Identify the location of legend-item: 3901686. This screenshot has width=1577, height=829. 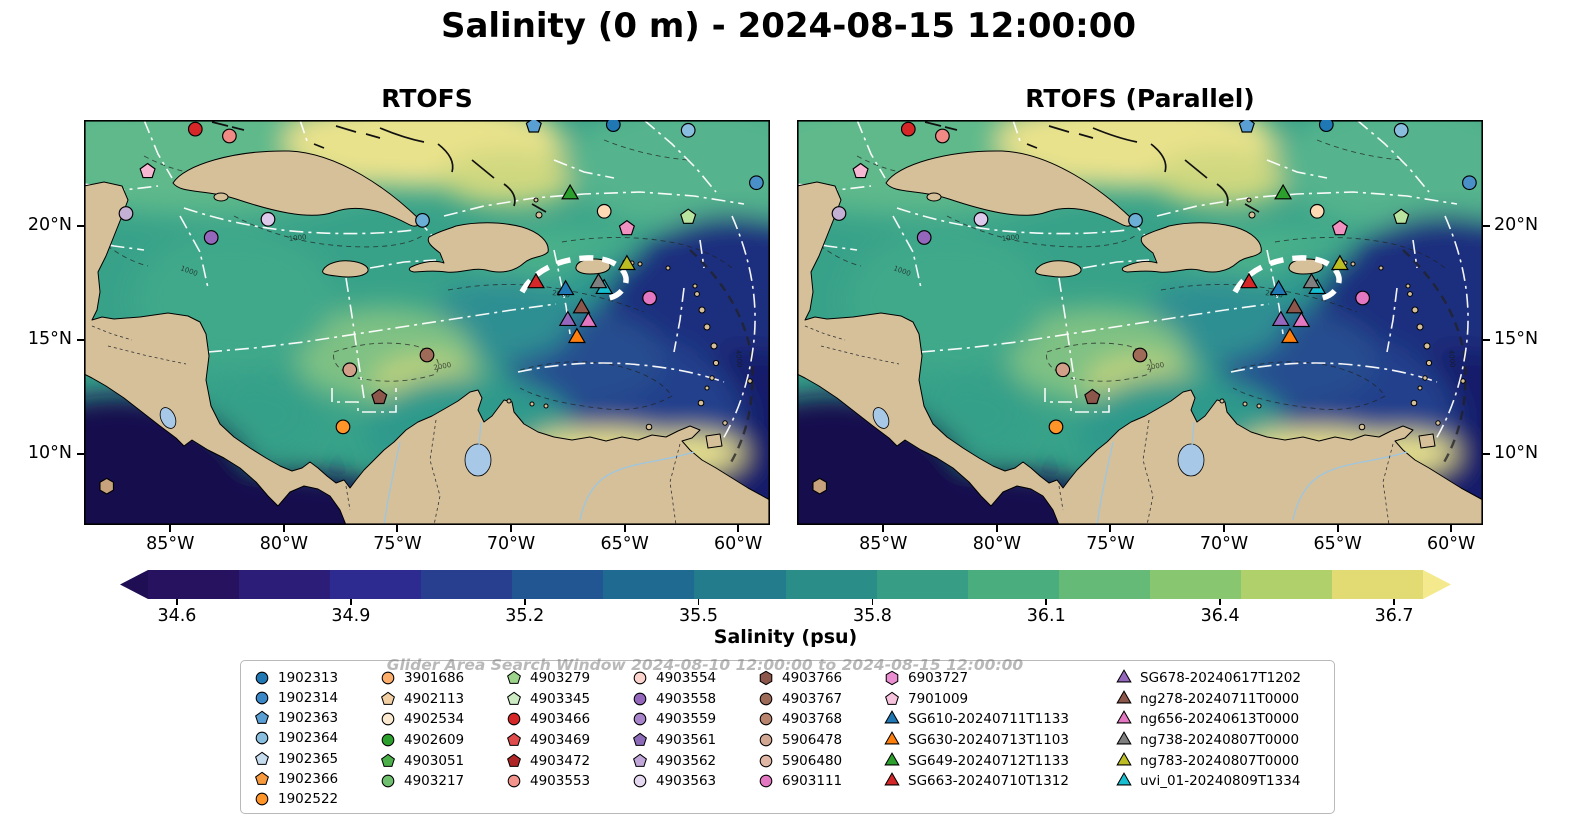
(442, 678).